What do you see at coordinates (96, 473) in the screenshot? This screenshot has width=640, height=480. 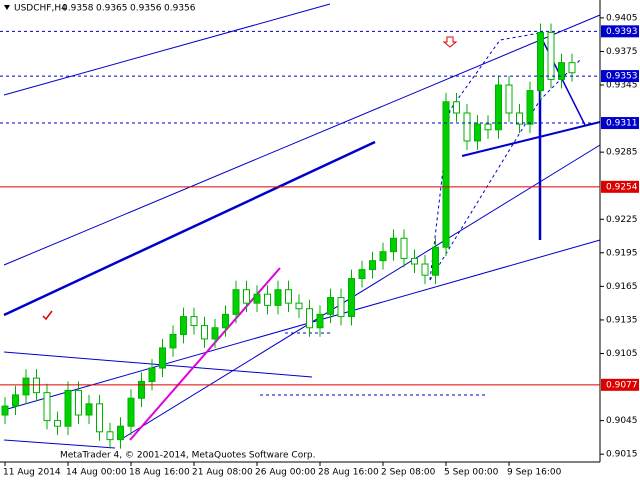 I see `x-tick-label: 14 Aug 00:00` at bounding box center [96, 473].